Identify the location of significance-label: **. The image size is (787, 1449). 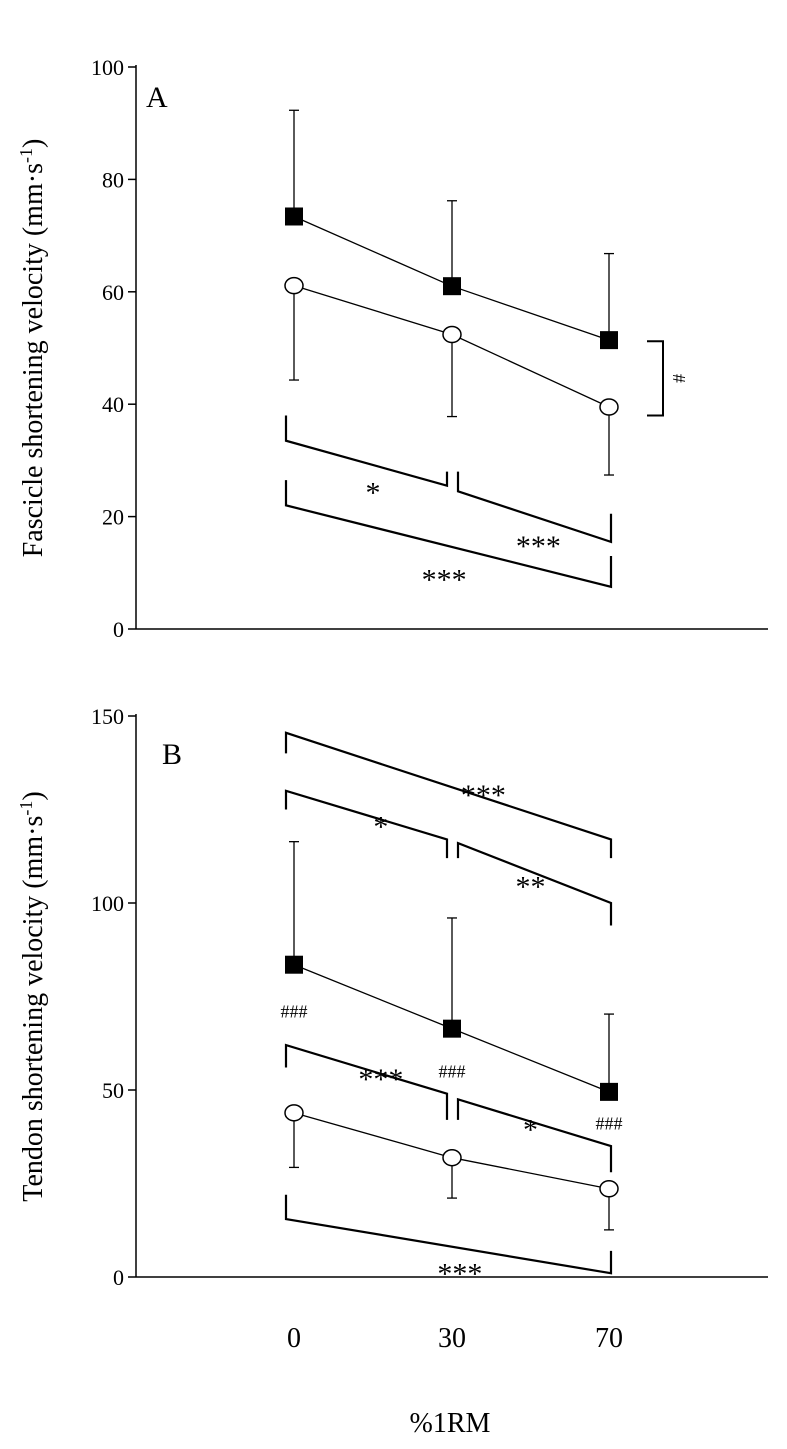
(531, 886).